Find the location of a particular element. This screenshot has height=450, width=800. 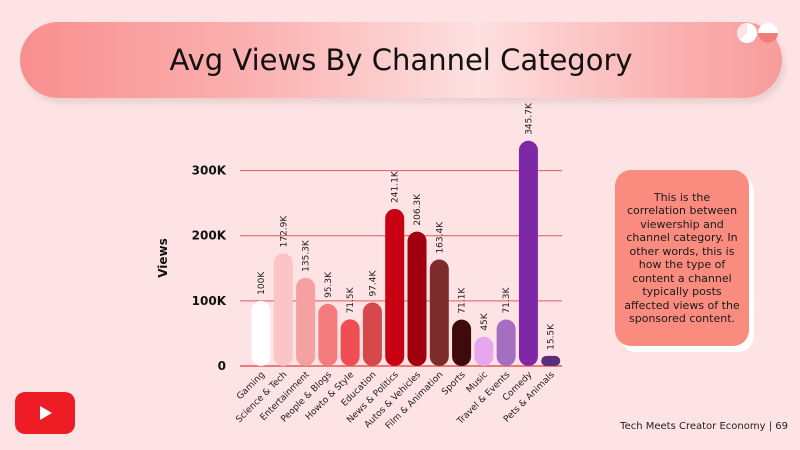

value-label: 163.4K is located at coordinates (440, 237).